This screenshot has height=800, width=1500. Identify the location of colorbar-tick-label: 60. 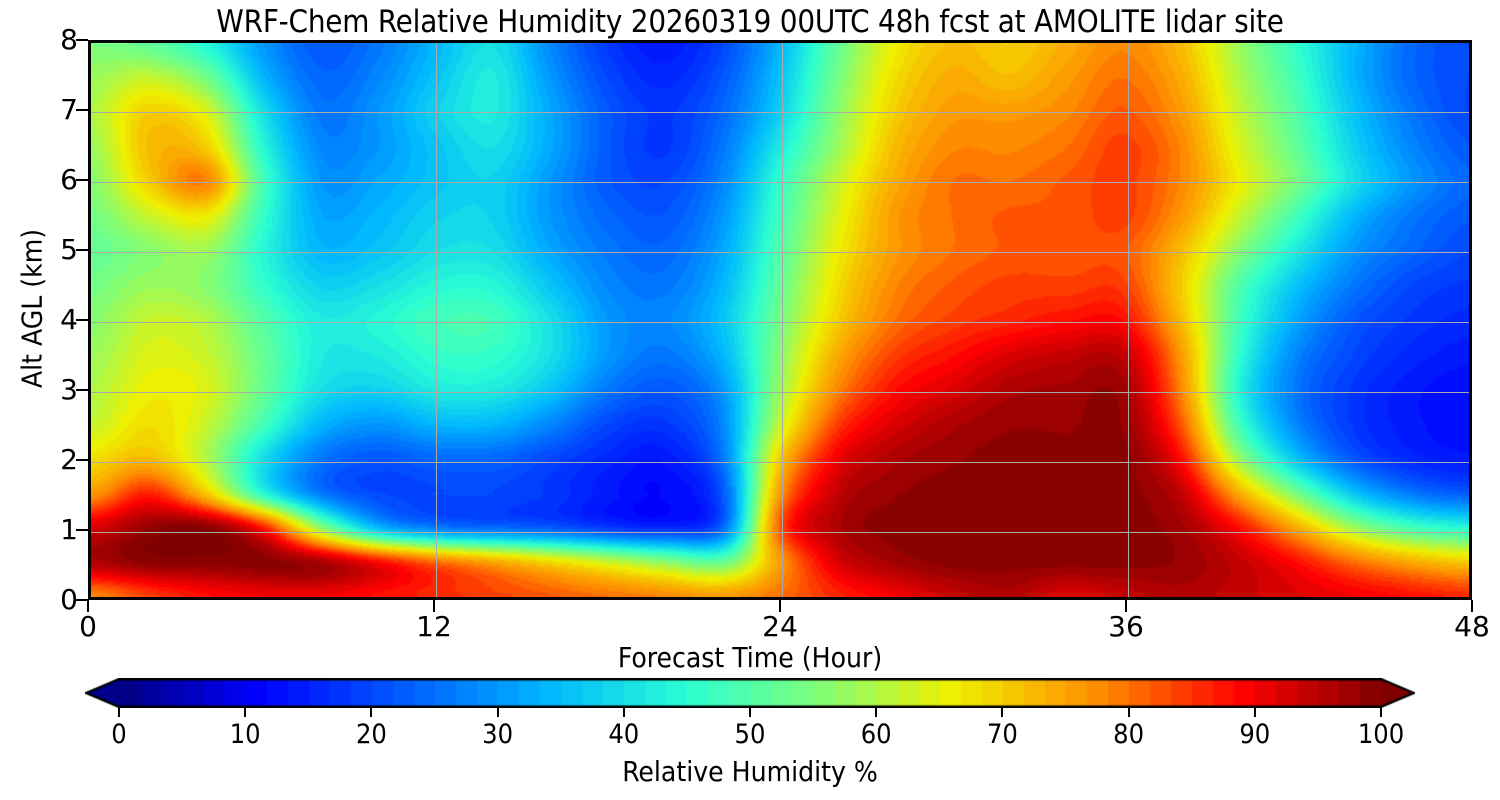
(876, 734).